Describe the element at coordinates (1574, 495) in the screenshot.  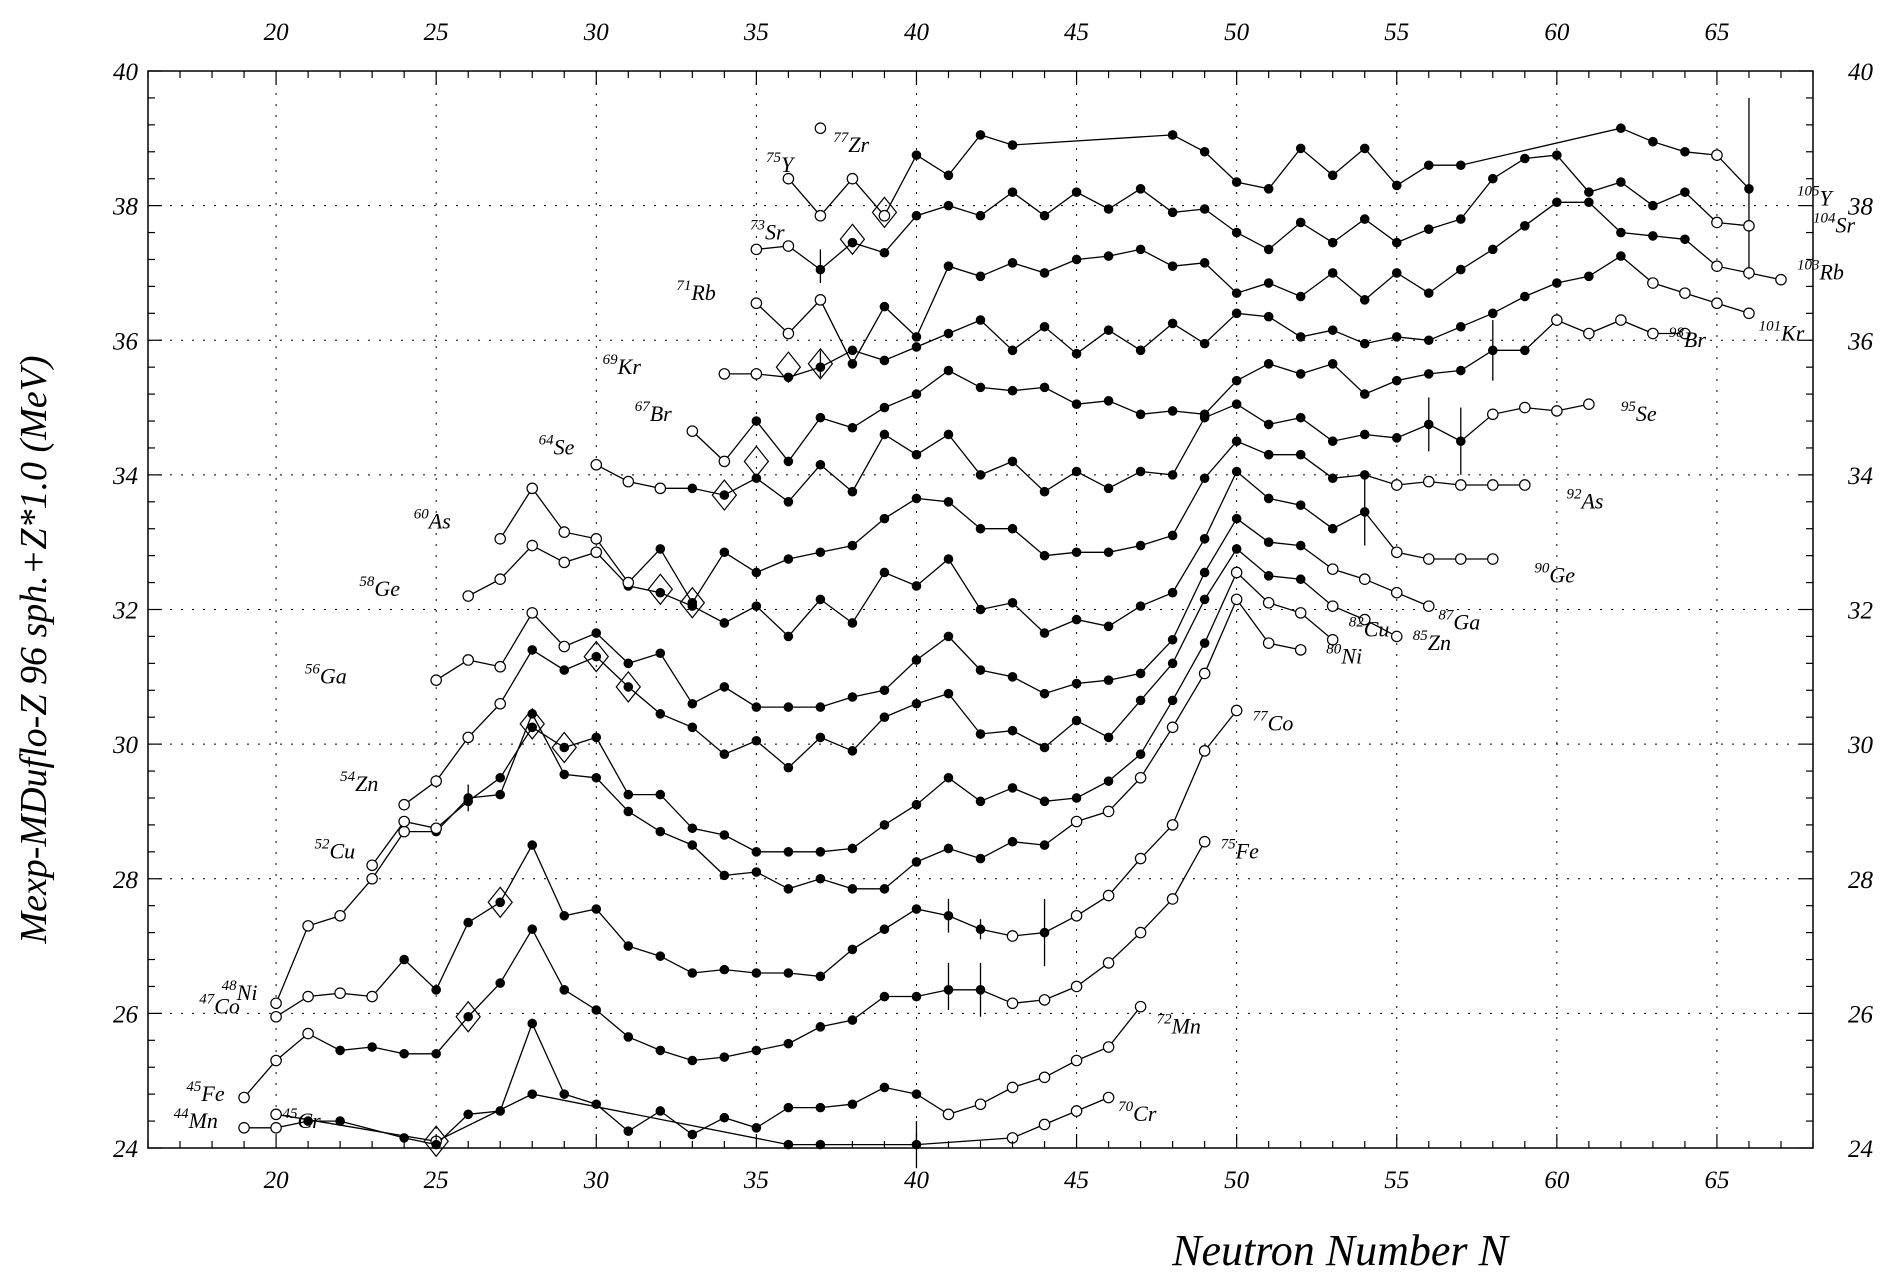
I see `mass-number: 92` at that location.